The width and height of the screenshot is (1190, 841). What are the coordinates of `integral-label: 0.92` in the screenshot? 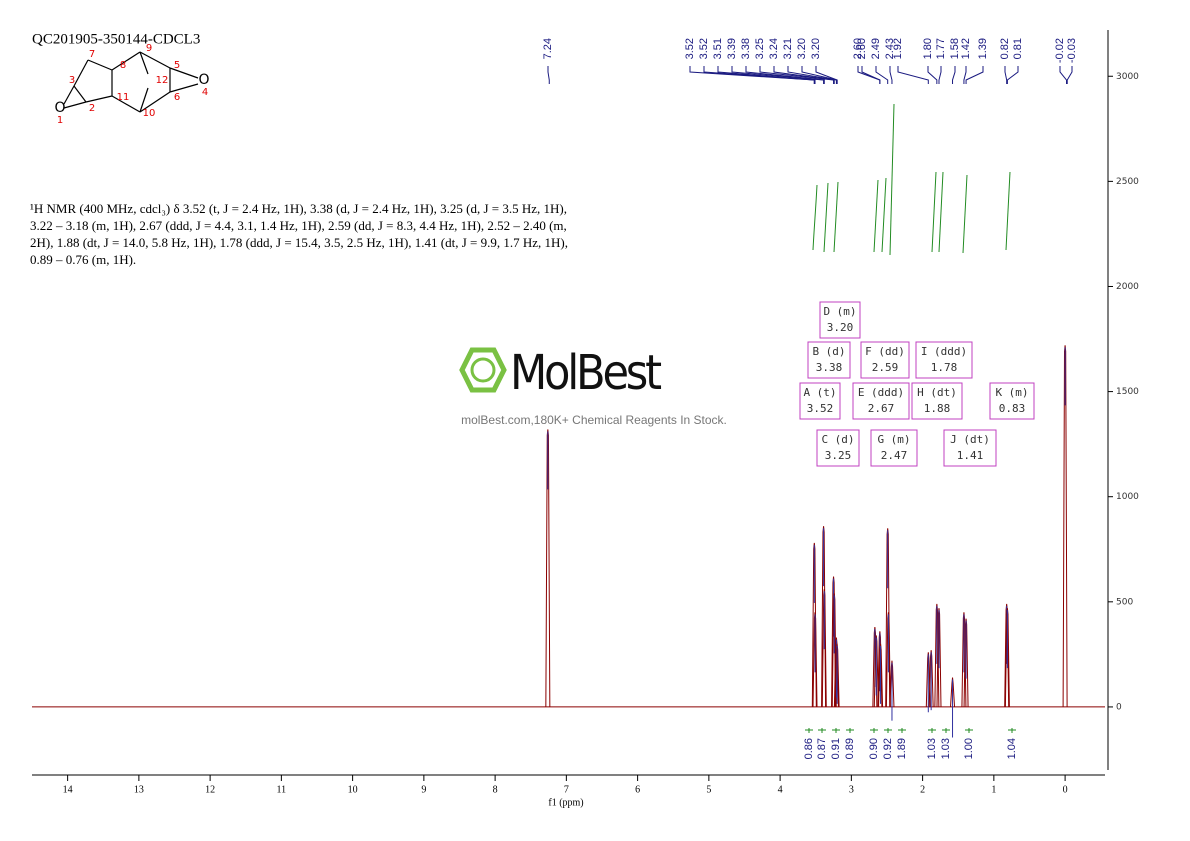 It's located at (888, 748).